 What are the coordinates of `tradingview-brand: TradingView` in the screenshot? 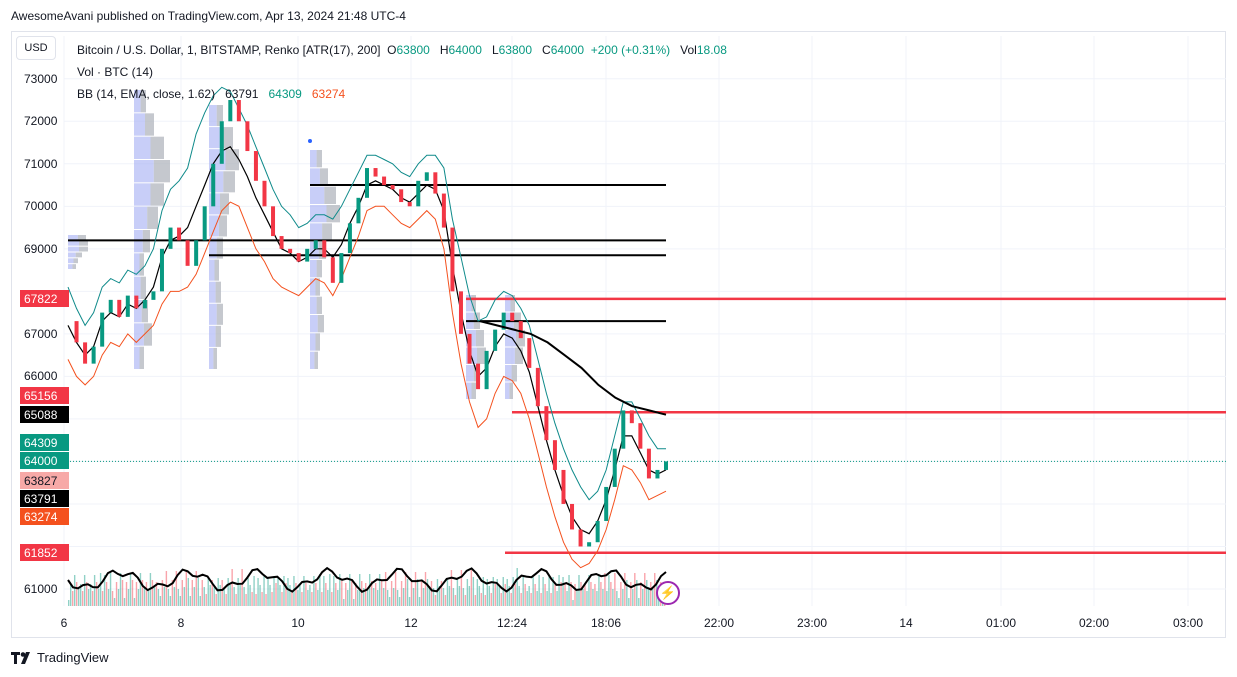 It's located at (60, 657).